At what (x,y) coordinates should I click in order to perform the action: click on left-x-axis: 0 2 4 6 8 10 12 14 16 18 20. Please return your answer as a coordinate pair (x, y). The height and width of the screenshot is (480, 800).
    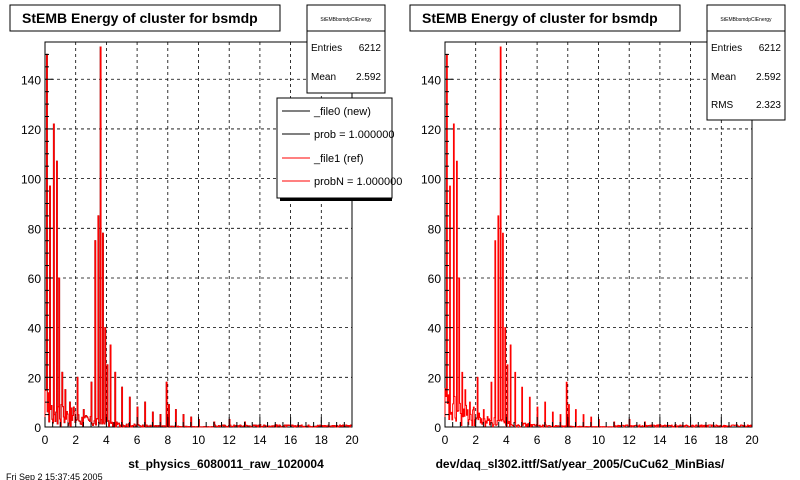
    Looking at the image, I should click on (200, 432).